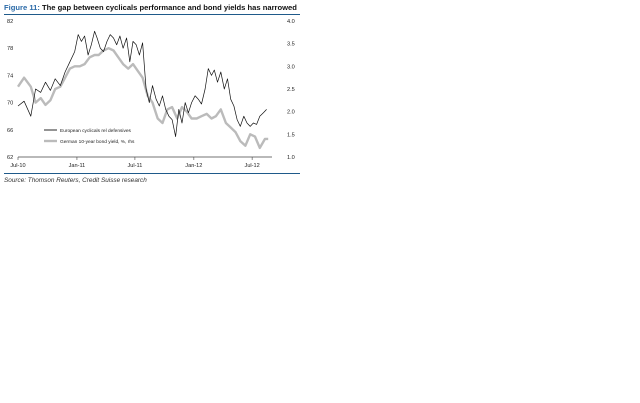  Describe the element at coordinates (96, 131) in the screenshot. I see `legend-label: European cyclicals rel defensives` at that location.